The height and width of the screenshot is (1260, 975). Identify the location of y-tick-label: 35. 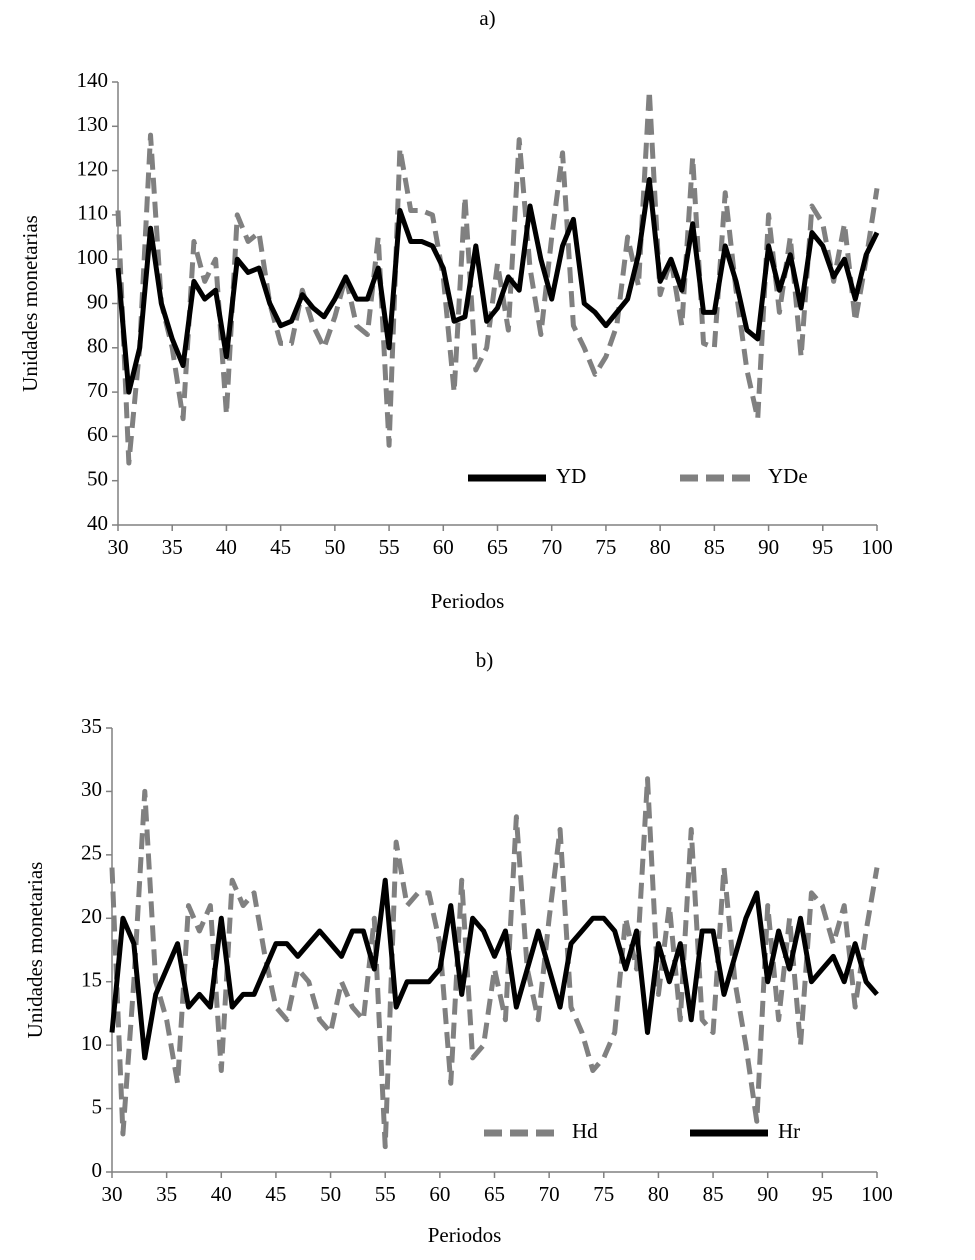
(91, 726).